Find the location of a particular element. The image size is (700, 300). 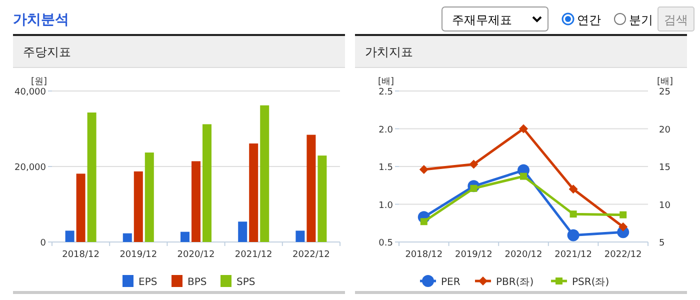

legend-label: PER is located at coordinates (450, 282).